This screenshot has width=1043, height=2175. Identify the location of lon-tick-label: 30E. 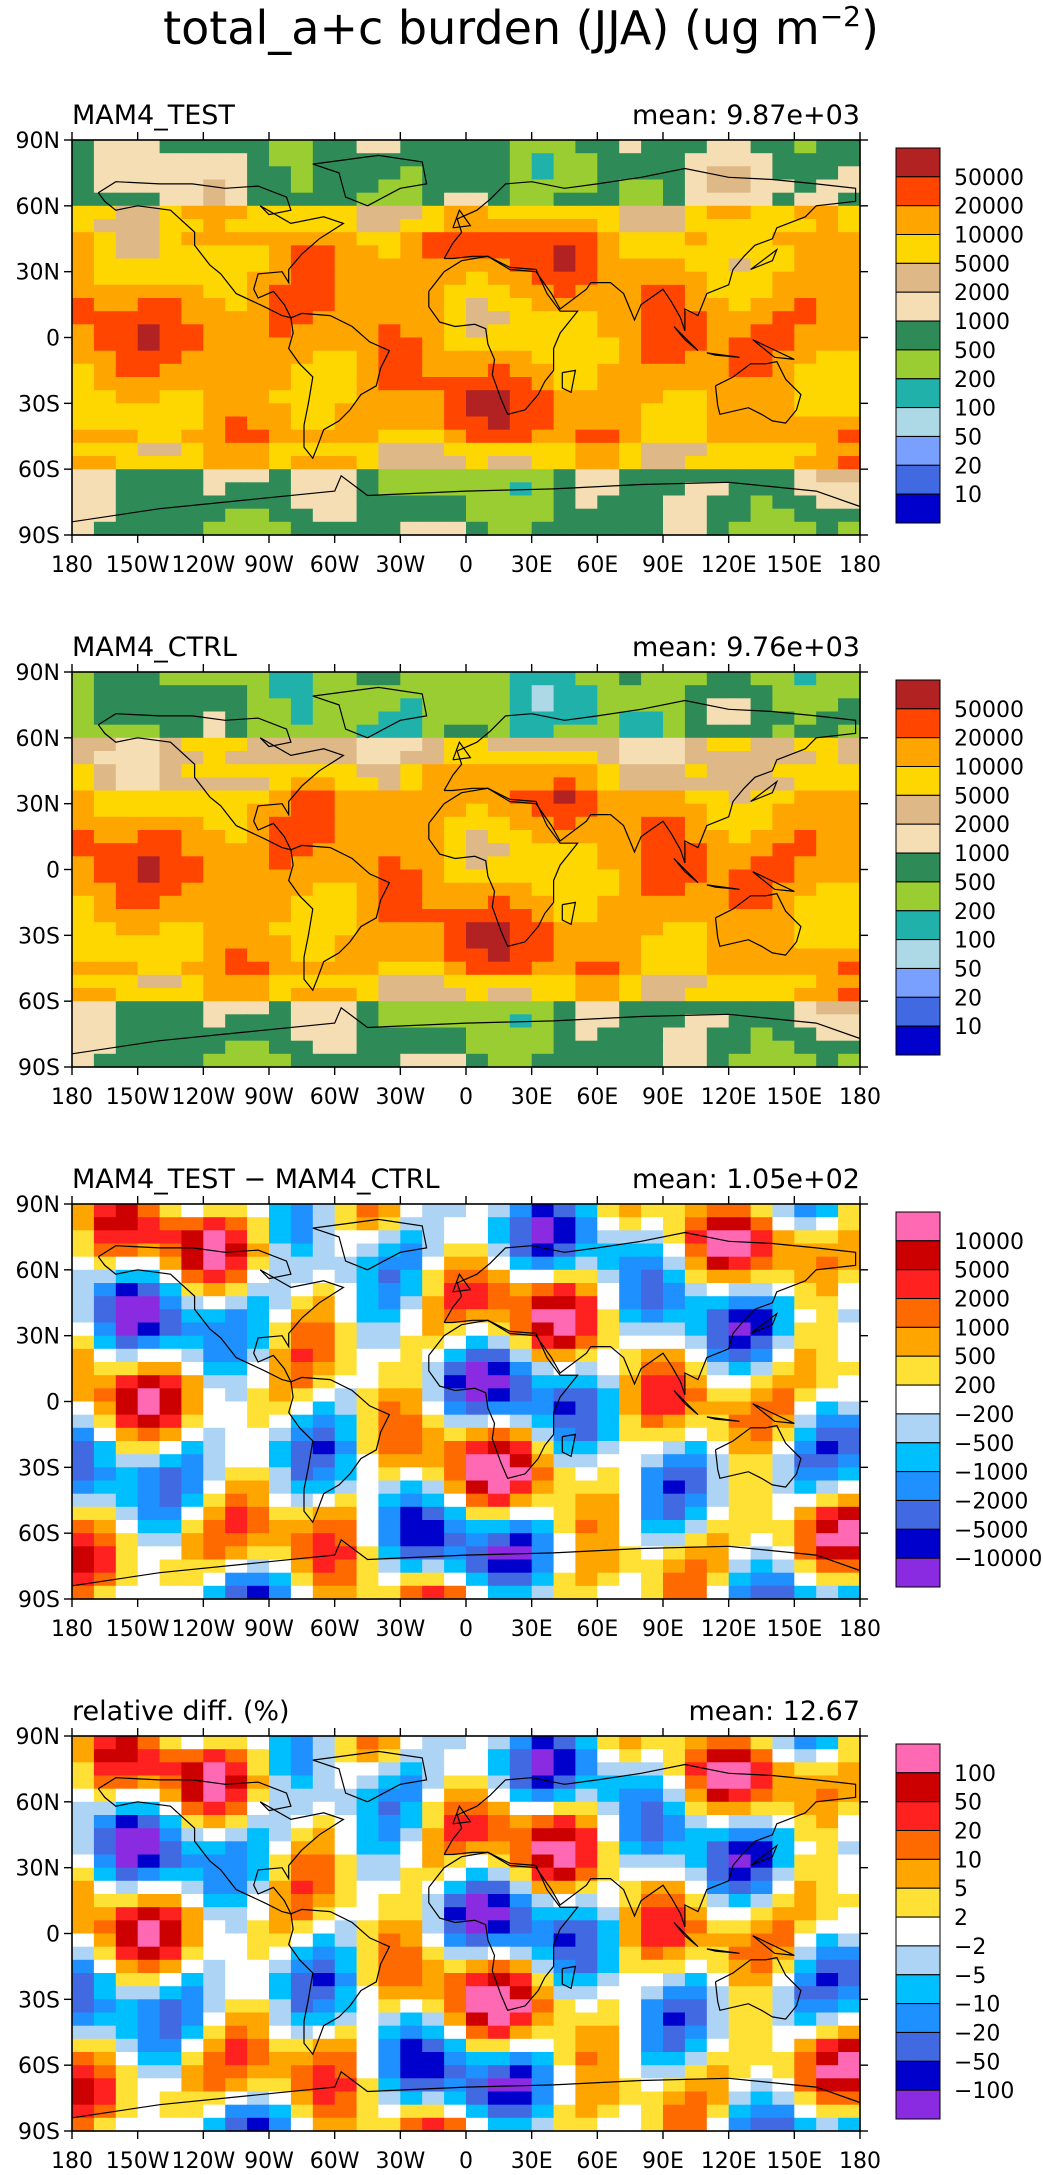
(532, 1097).